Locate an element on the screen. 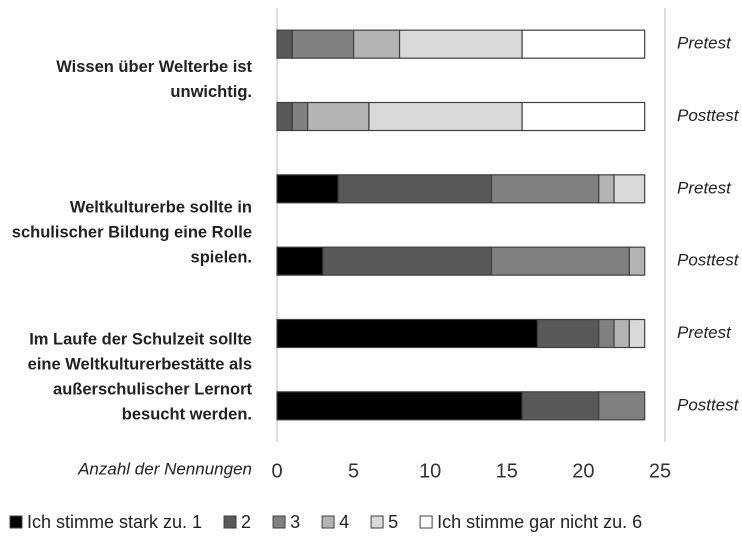 The width and height of the screenshot is (742, 538). legend-label: Ich stimme gar nicht zu. 6 is located at coordinates (539, 522).